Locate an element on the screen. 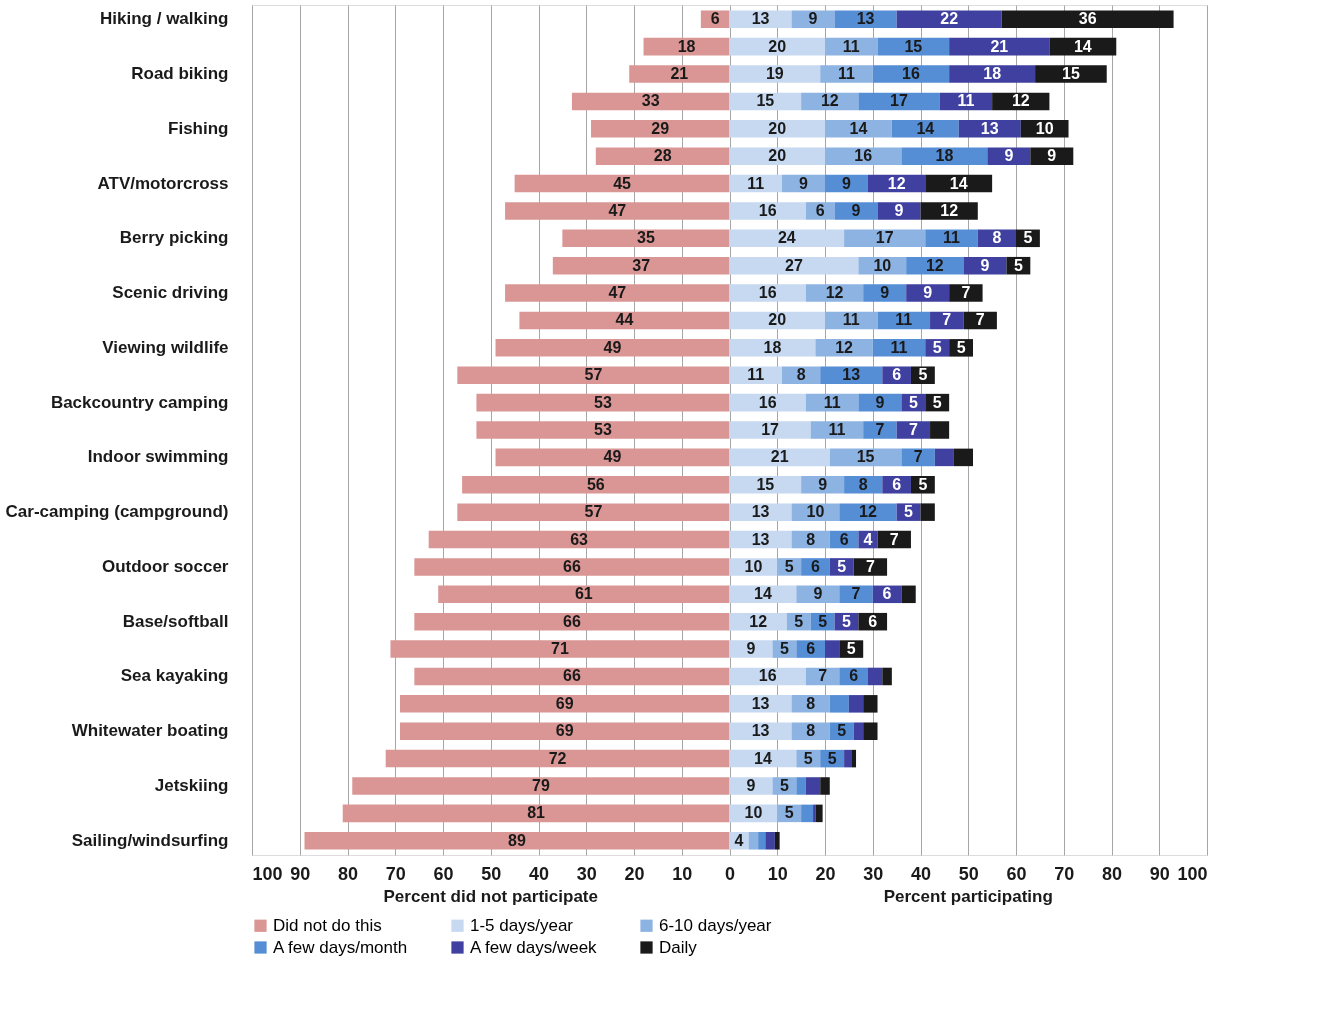 This screenshot has width=1334, height=1016. y-tick-label: Car-camping (campground) is located at coordinates (117, 512).